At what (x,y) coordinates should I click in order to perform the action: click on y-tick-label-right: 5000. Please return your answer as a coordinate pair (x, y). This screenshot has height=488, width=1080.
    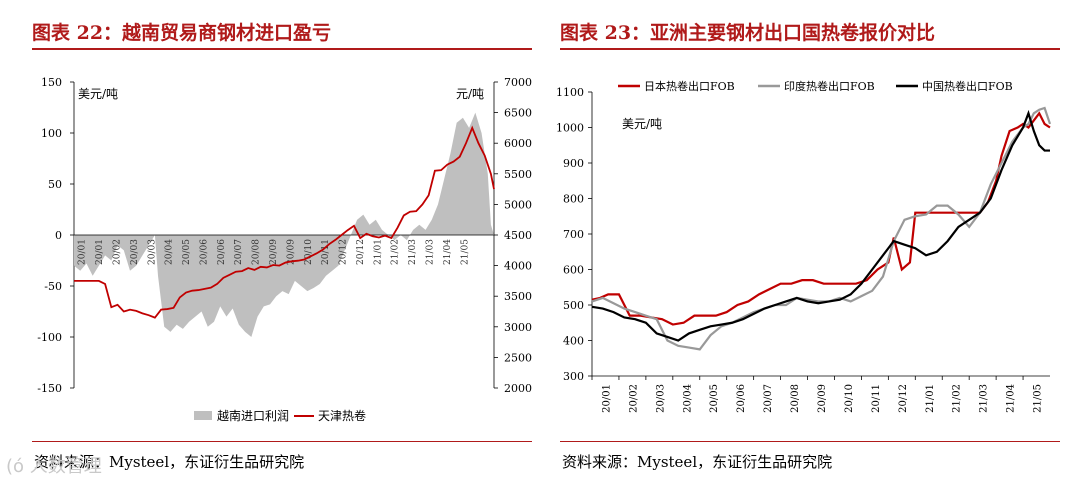
    Looking at the image, I should click on (518, 204).